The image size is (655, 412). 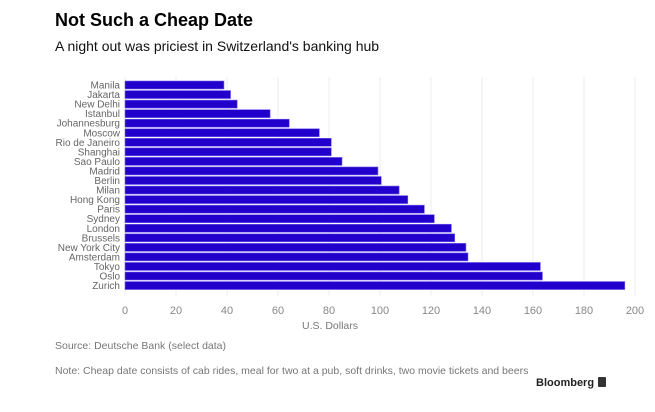 What do you see at coordinates (108, 191) in the screenshot?
I see `category-label: Milan` at bounding box center [108, 191].